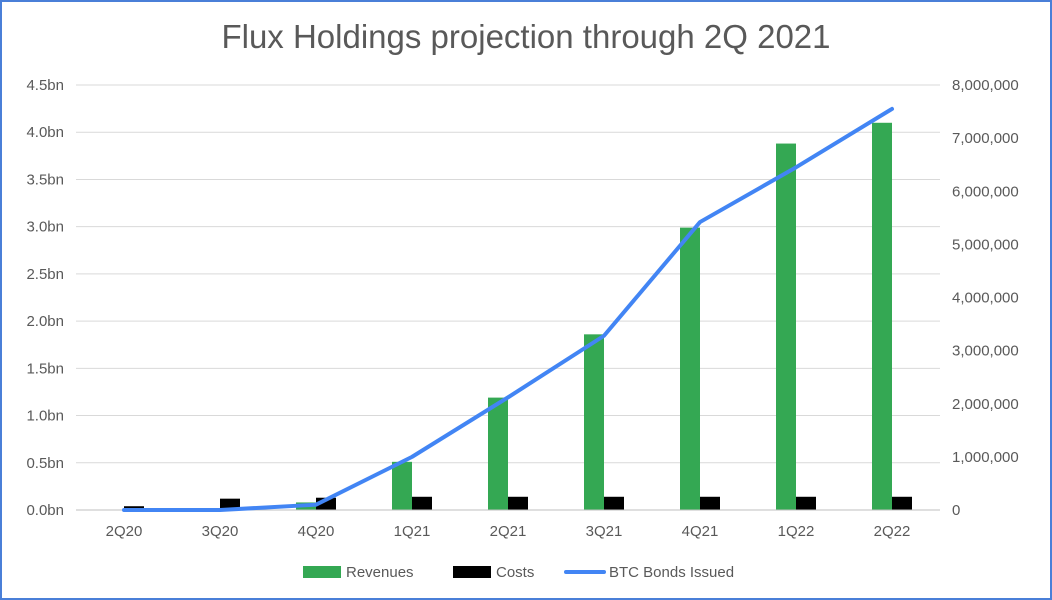 Image resolution: width=1052 pixels, height=600 pixels. I want to click on y-right-tick-label: 3,000,000, so click(985, 351).